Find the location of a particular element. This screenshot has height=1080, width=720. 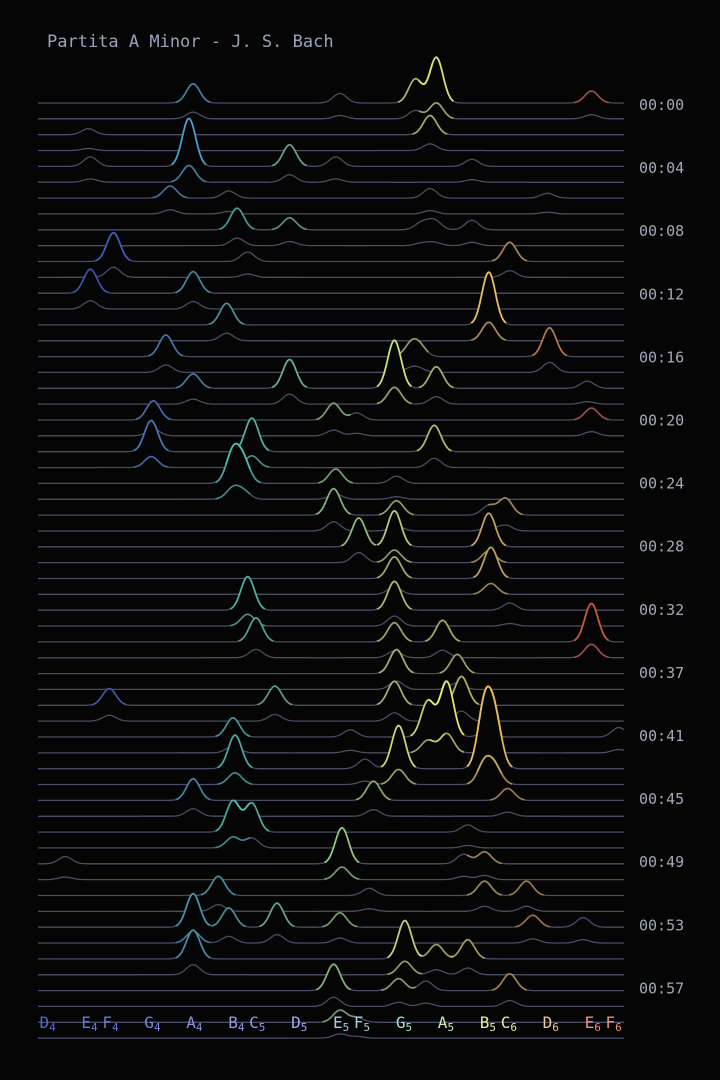

time-tick-label: 00:28 is located at coordinates (661, 547).